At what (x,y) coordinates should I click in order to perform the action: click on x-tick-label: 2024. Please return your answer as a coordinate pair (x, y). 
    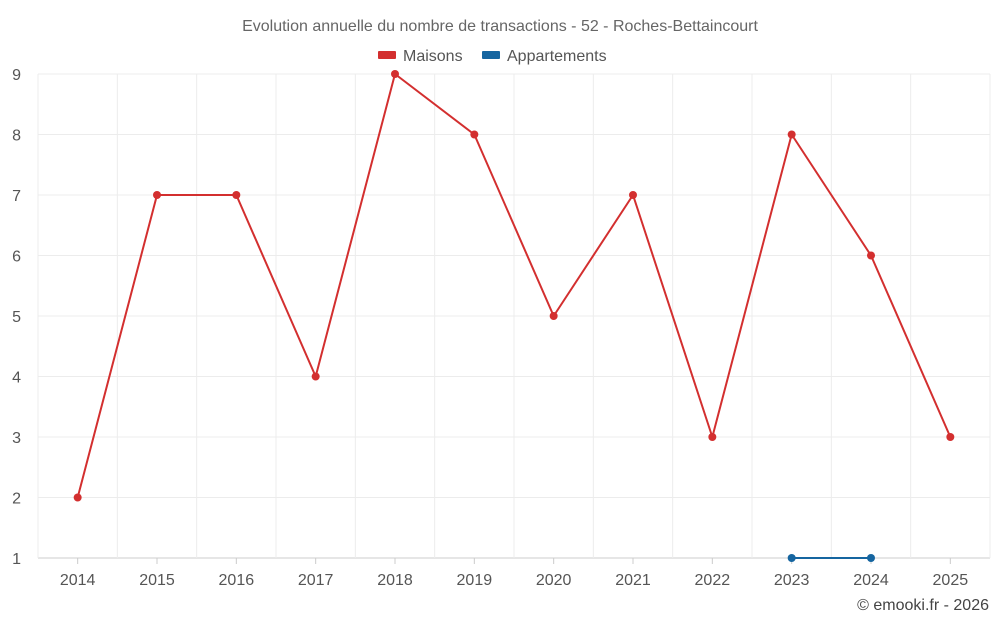
    Looking at the image, I should click on (871, 580).